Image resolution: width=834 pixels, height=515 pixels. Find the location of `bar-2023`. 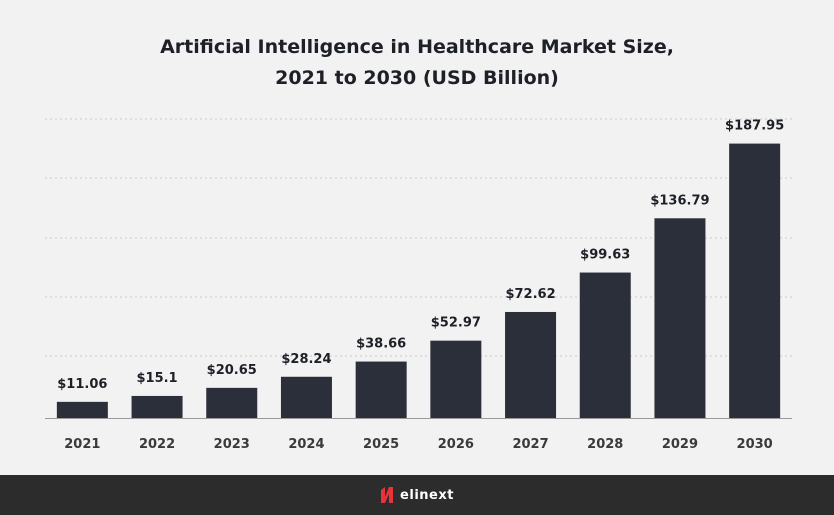

bar-2023 is located at coordinates (232, 402).